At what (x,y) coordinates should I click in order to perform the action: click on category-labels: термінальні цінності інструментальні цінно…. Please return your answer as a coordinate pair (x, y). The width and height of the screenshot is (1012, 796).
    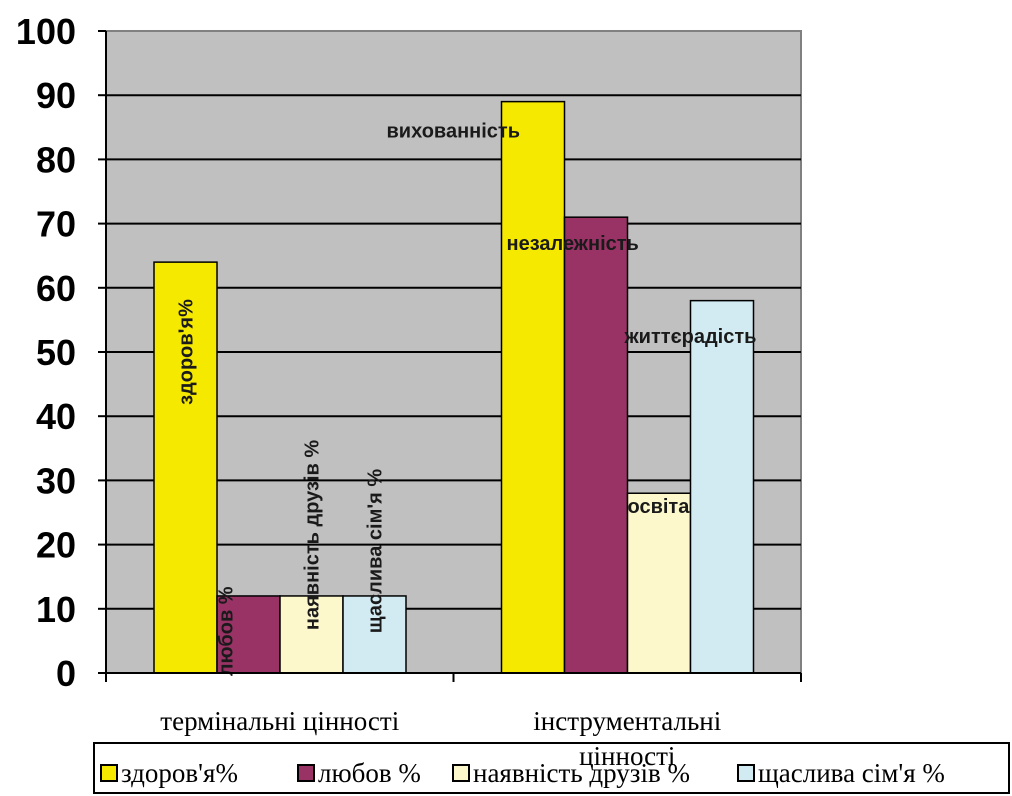
    Looking at the image, I should click on (440, 738).